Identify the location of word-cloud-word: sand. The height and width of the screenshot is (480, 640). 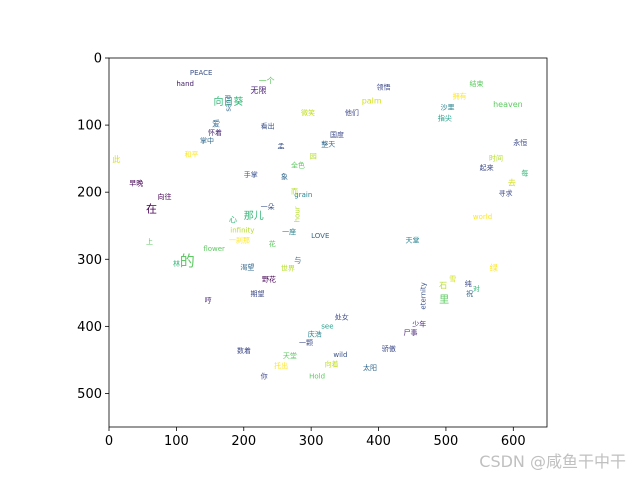
(228, 103).